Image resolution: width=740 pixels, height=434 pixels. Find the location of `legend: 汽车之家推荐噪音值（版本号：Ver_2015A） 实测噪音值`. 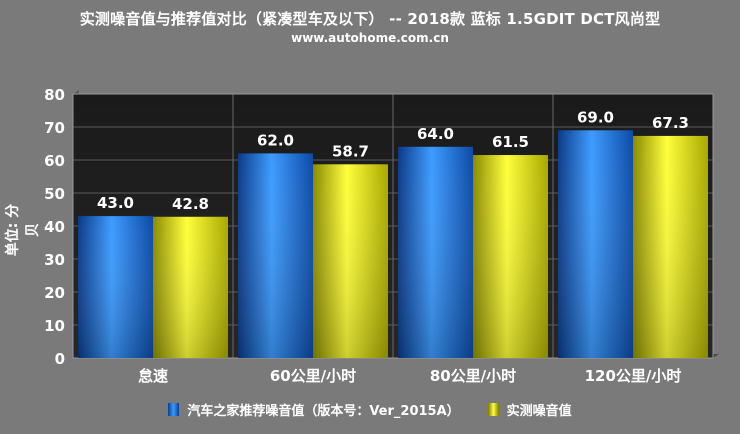

legend: 汽车之家推荐噪音值（版本号：Ver_2015A） 实测噪音值 is located at coordinates (370, 409).